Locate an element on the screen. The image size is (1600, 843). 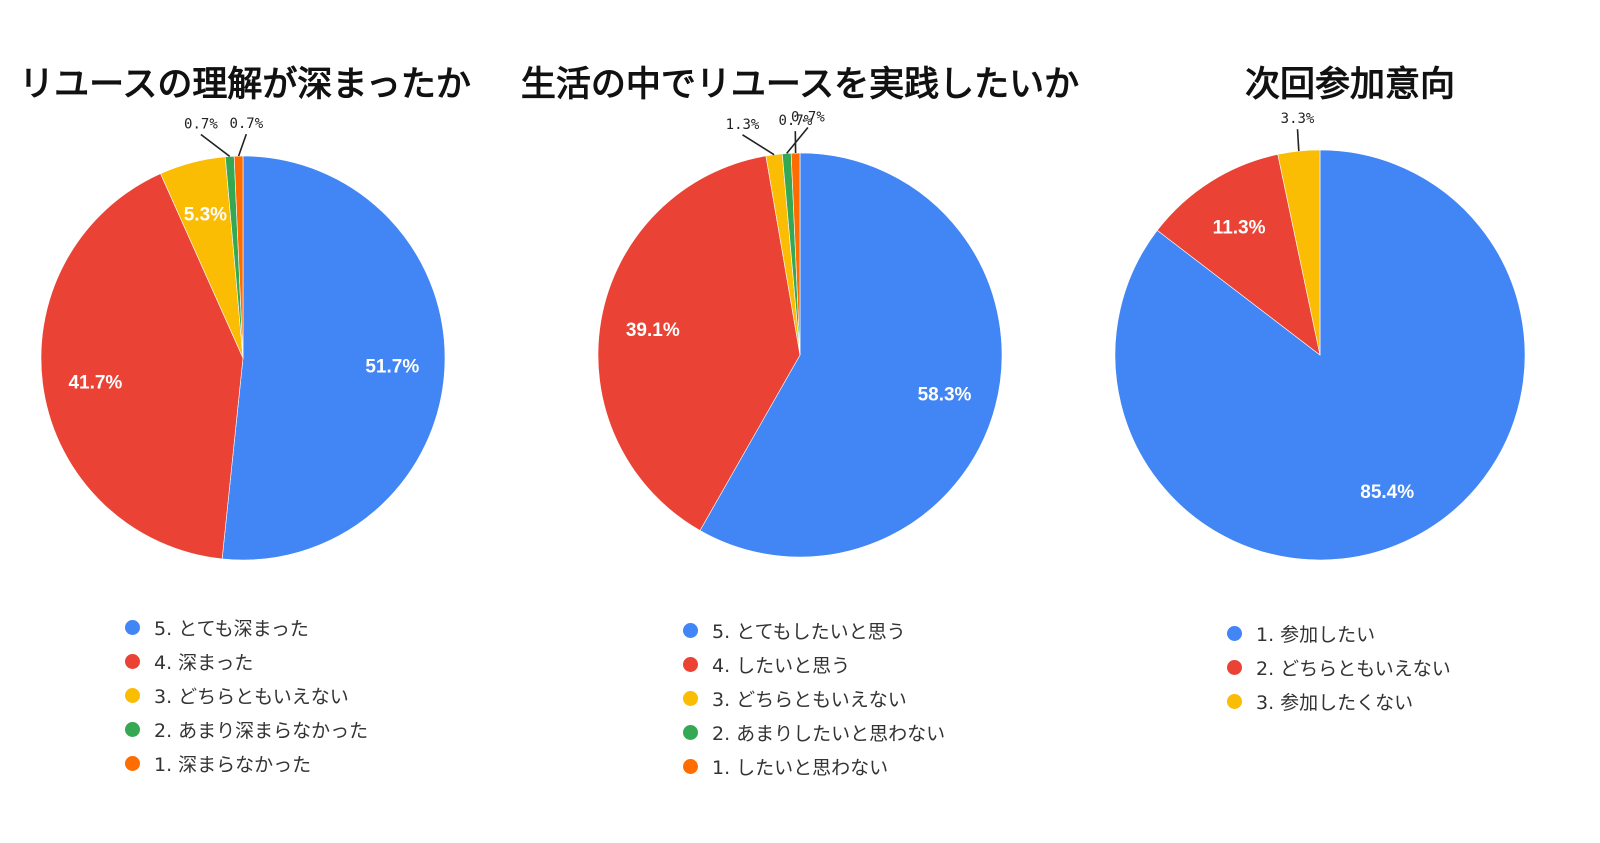
legend-label: 1. 参加したい is located at coordinates (1316, 634).